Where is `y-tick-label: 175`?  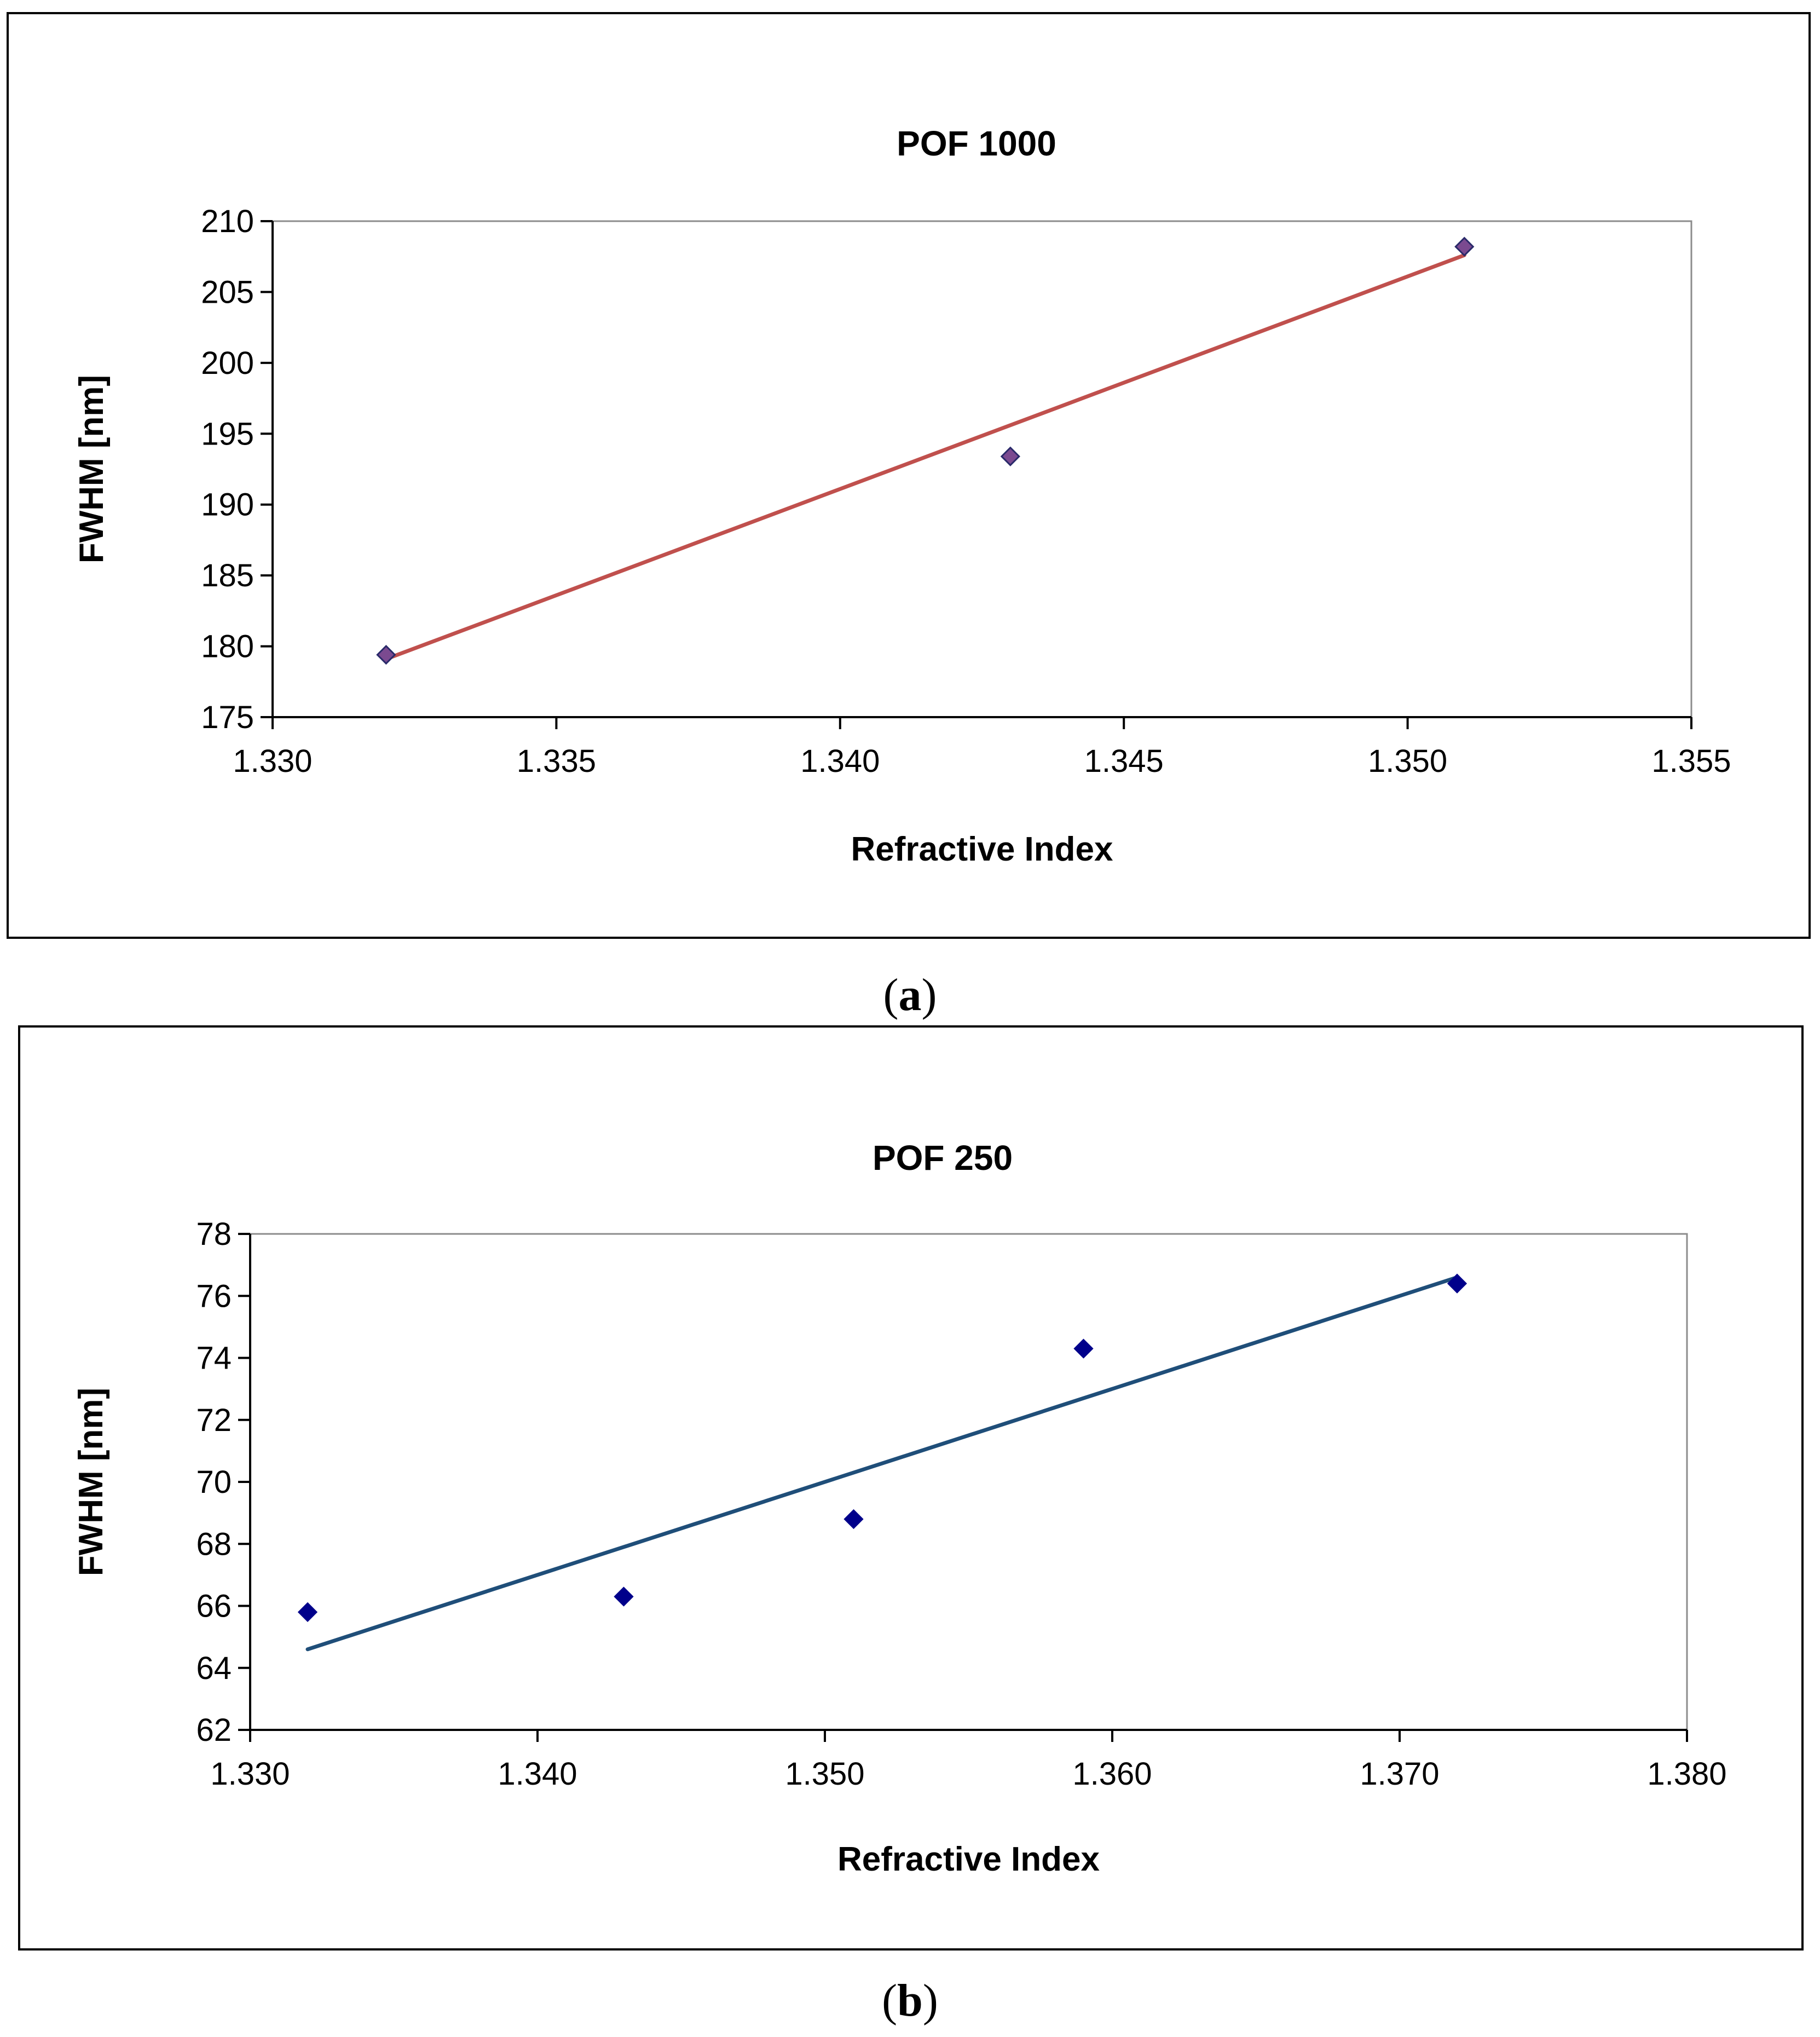 y-tick-label: 175 is located at coordinates (228, 717).